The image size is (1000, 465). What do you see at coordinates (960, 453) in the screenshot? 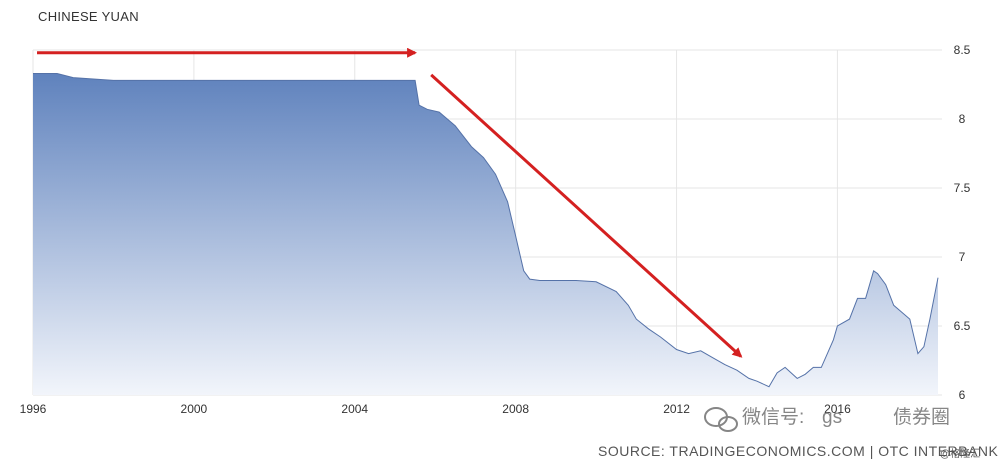
I see `watermark-credit: @格隆汇` at bounding box center [960, 453].